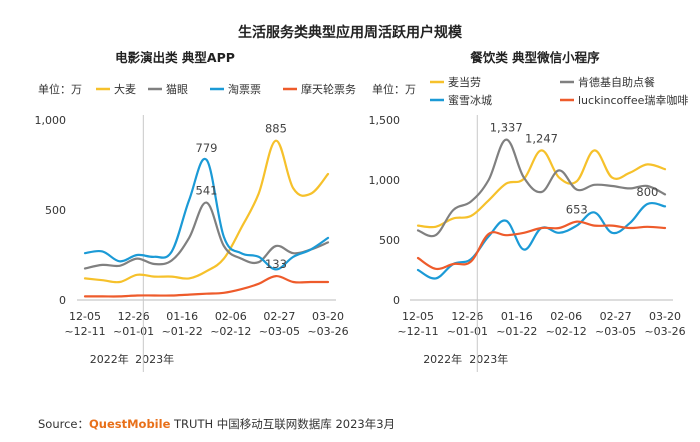  I want to click on x-tick-0-3-b: ~02-12, so click(230, 331).